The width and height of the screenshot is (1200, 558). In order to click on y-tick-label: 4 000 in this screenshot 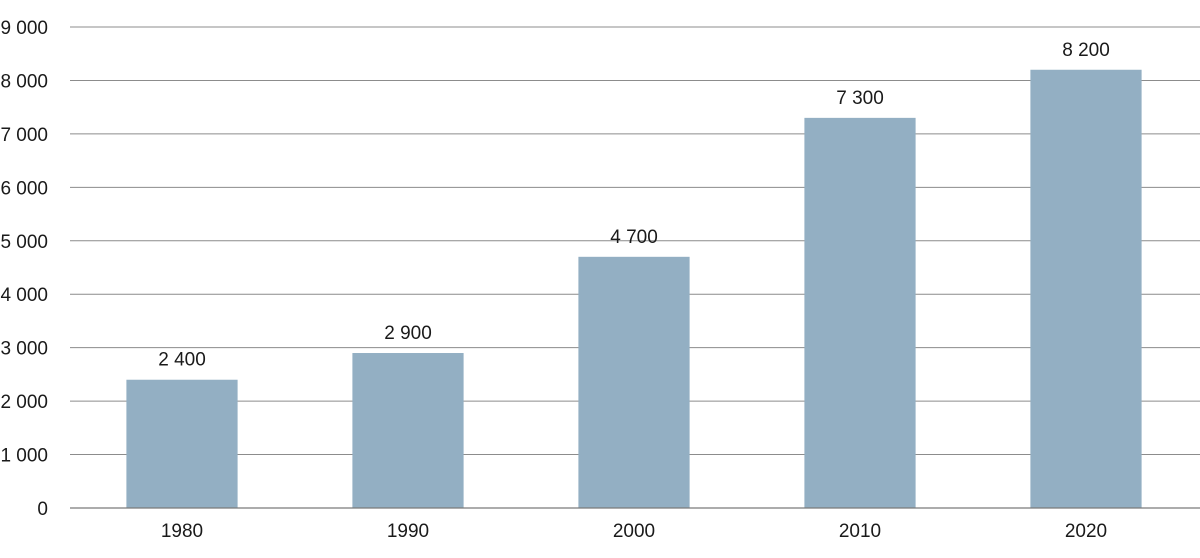, I will do `click(24, 295)`.